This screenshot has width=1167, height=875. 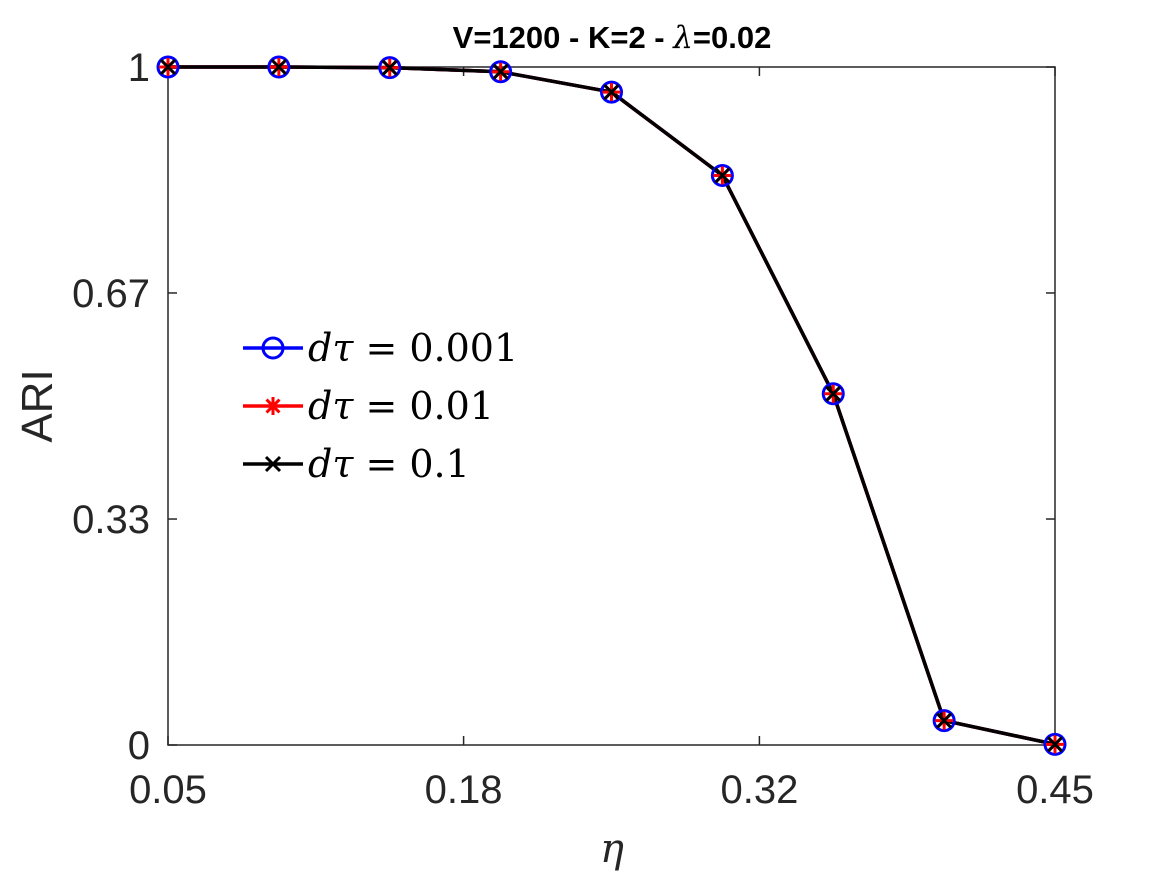 I want to click on legend-label: dτ = 0.1, so click(x=389, y=464).